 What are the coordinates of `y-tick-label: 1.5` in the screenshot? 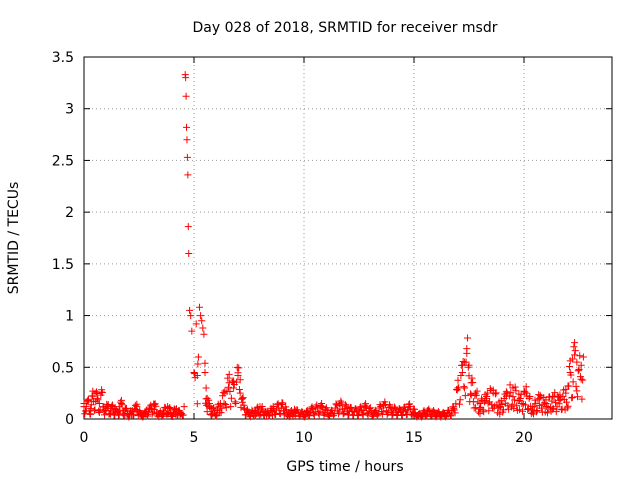 It's located at (63, 265).